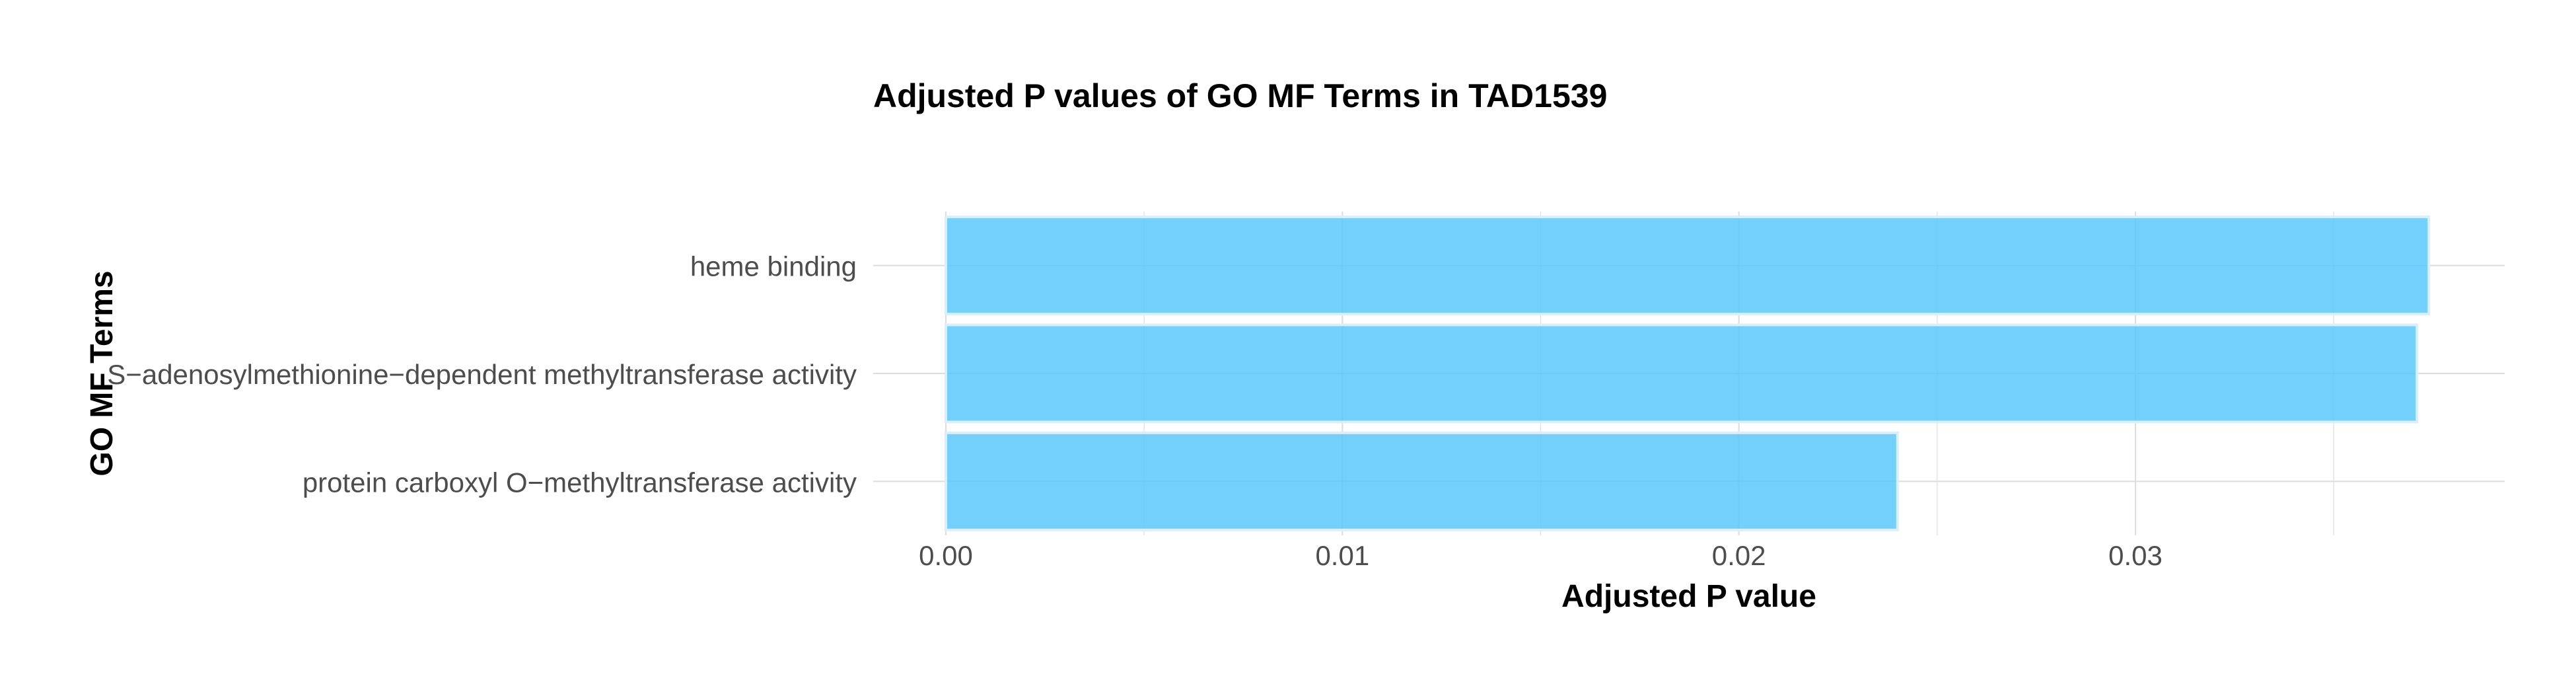 The height and width of the screenshot is (694, 2576). I want to click on x-tick-label: 0.03, so click(2135, 555).